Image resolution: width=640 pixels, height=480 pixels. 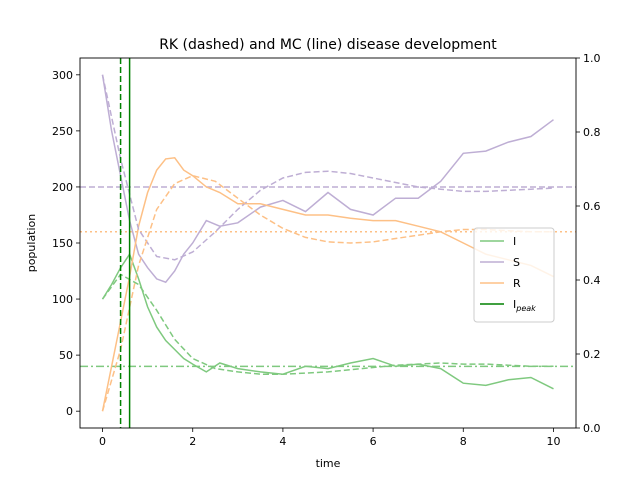 What do you see at coordinates (66, 355) in the screenshot?
I see `y-tick-label: 50` at bounding box center [66, 355].